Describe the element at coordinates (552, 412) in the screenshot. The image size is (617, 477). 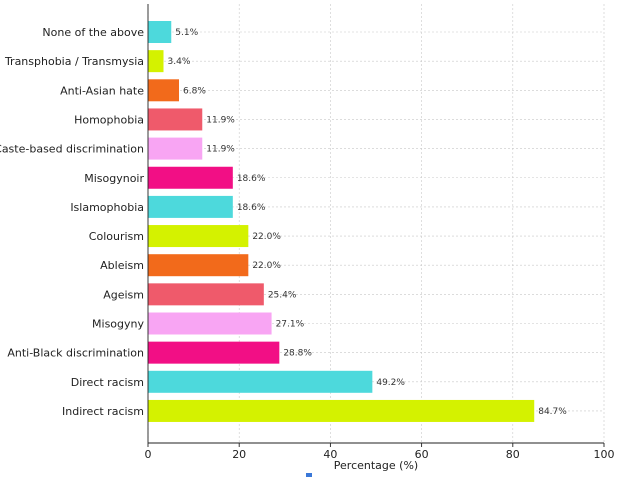
I see `data-label: 84.7%` at that location.